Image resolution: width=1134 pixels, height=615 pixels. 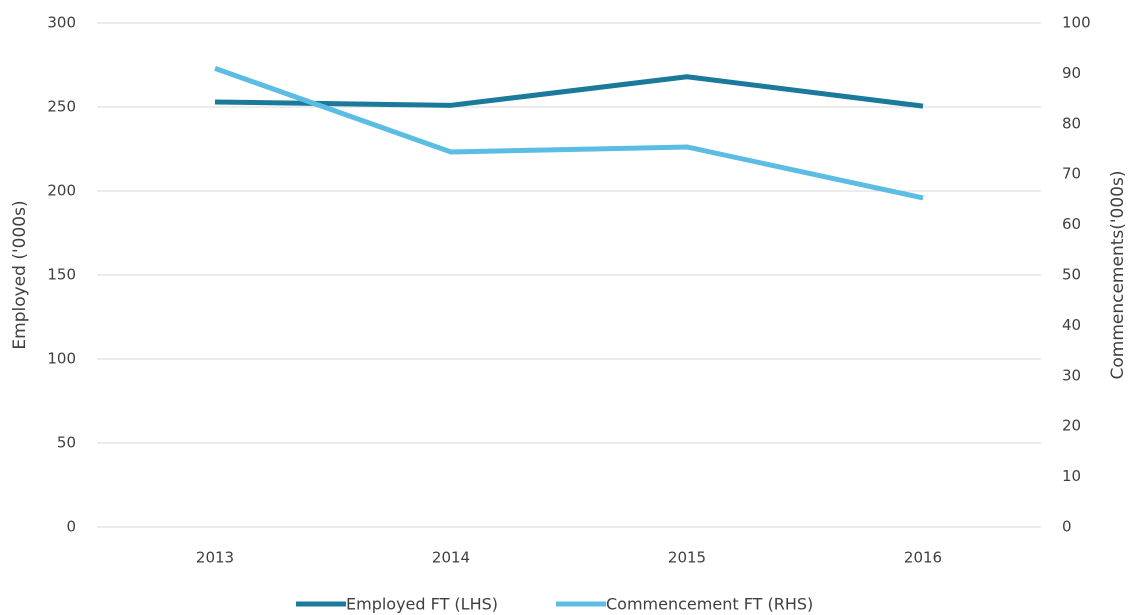 What do you see at coordinates (66, 443) in the screenshot?
I see `y-tick-label: 50` at bounding box center [66, 443].